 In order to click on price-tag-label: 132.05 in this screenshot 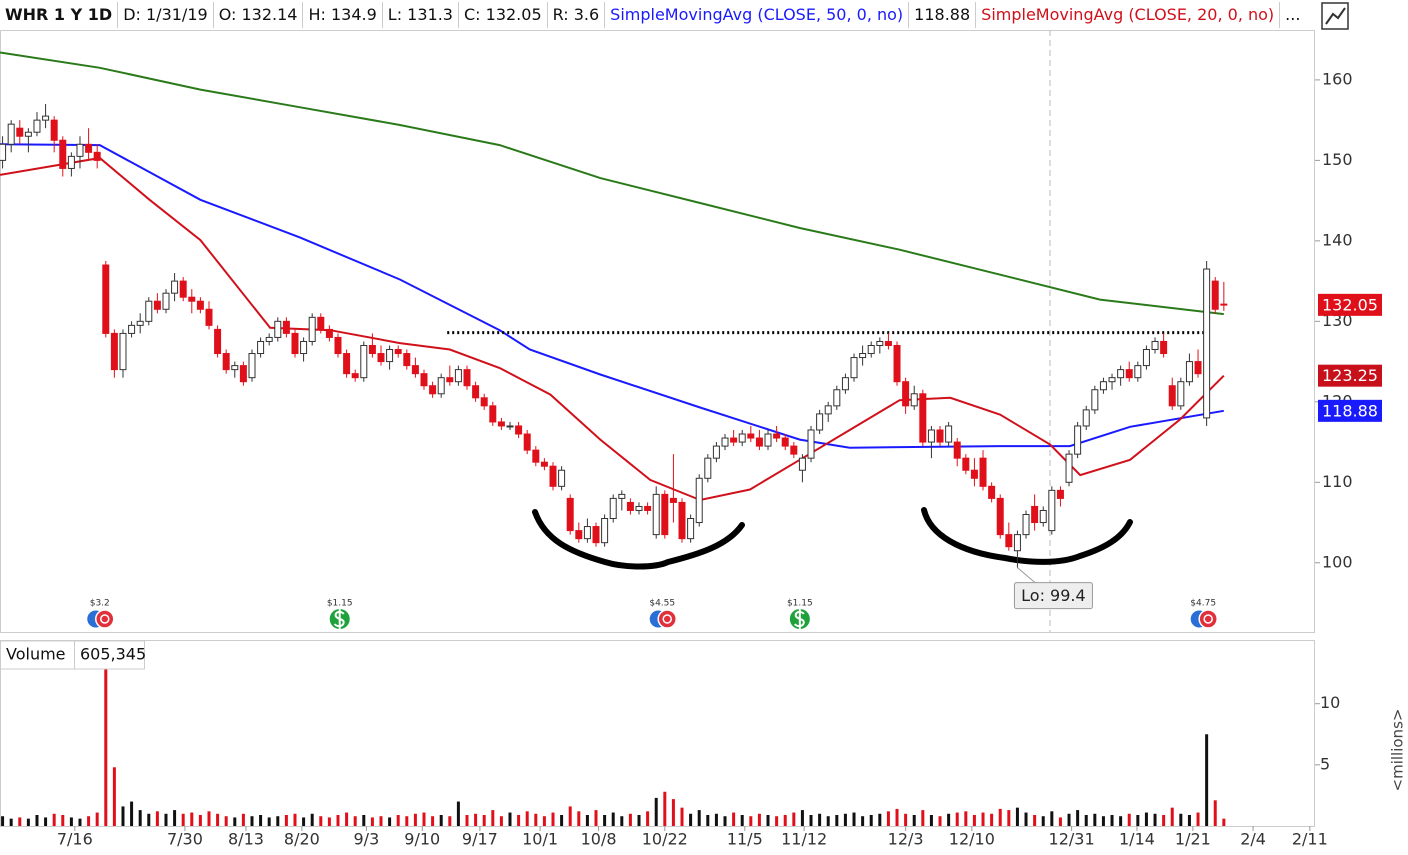, I will do `click(1350, 304)`.